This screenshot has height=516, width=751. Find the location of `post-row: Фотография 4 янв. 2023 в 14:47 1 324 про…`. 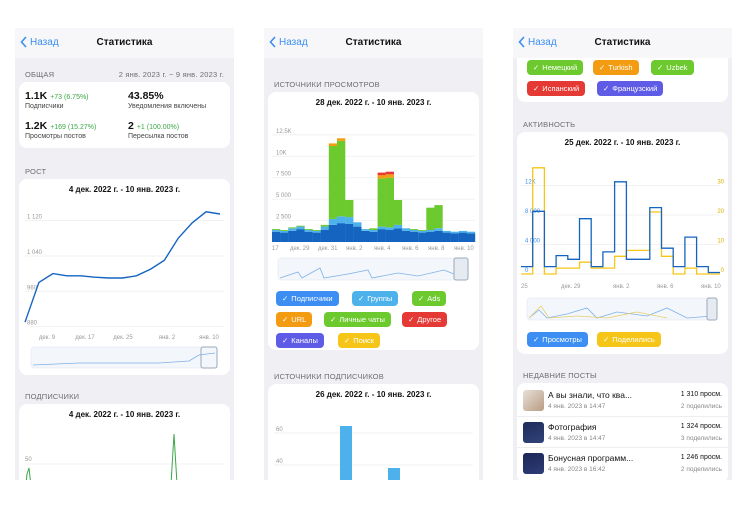

post-row: Фотография 4 янв. 2023 в 14:47 1 324 про… is located at coordinates (622, 431).